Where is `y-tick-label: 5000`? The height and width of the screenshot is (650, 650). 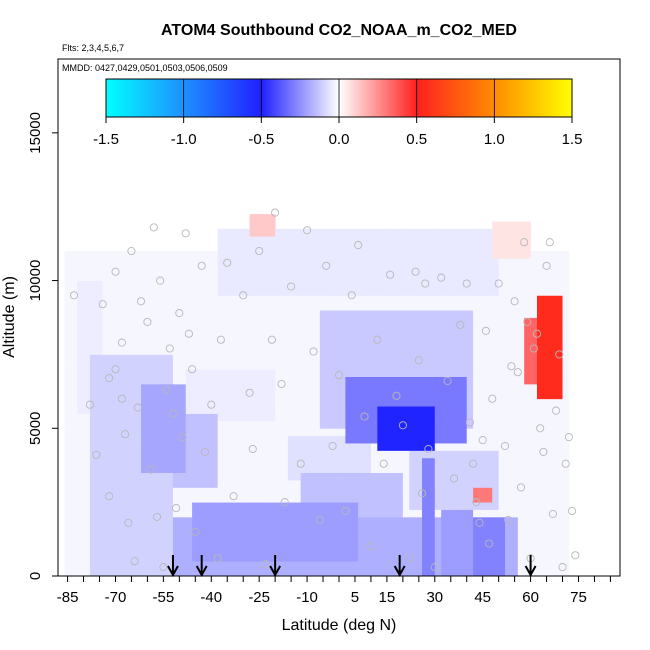 y-tick-label: 5000 is located at coordinates (35, 428).